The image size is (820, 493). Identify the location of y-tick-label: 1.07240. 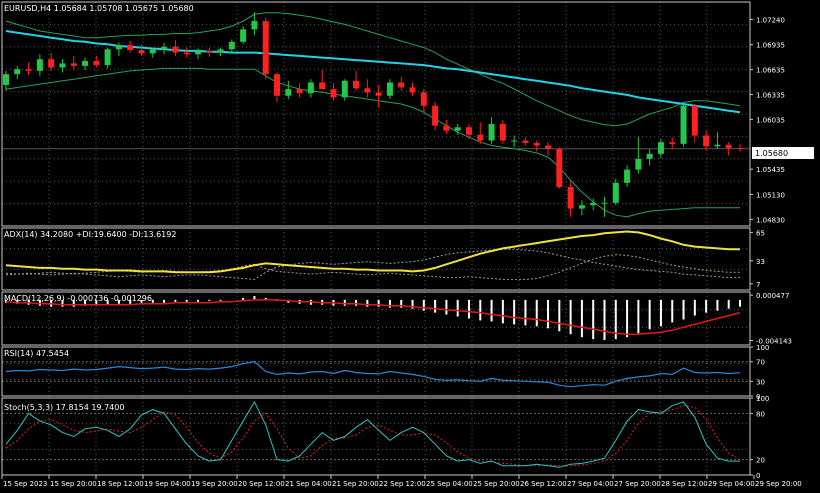
(770, 20).